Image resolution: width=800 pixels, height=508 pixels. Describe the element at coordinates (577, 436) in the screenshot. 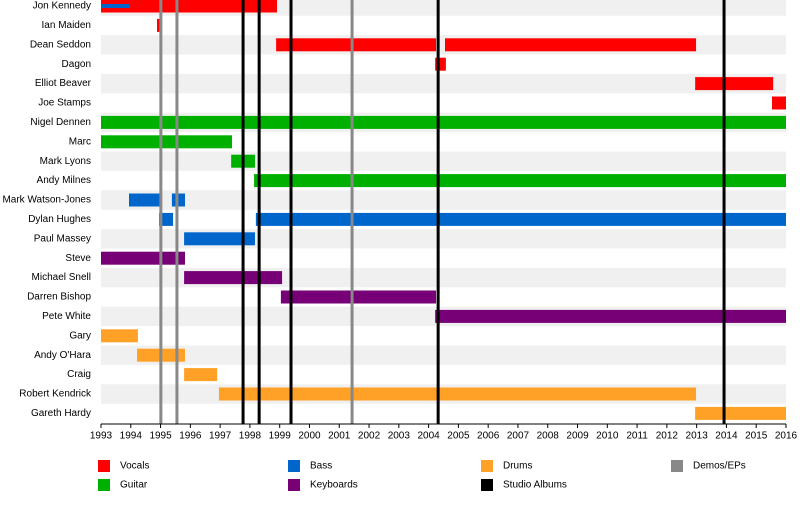

I see `x-tick-label: 2009` at that location.